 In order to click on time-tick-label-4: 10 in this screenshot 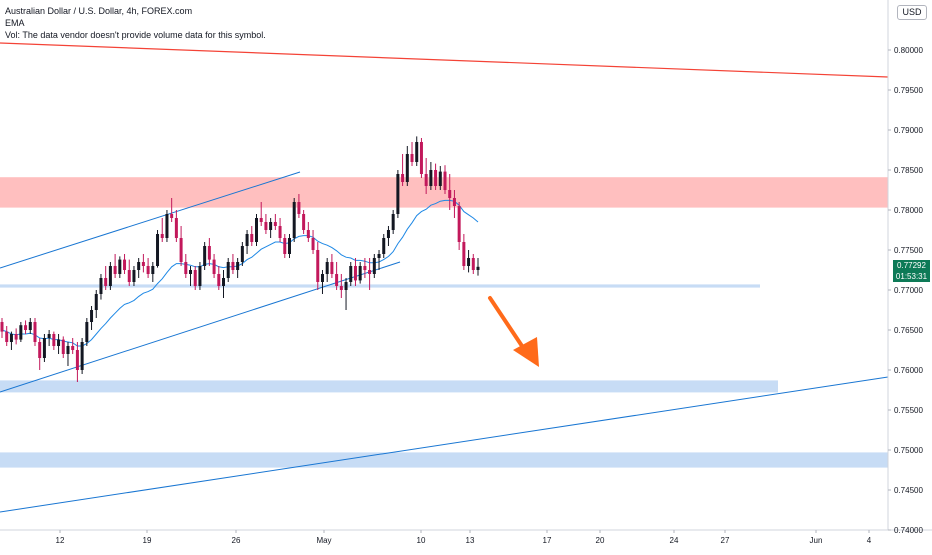, I will do `click(421, 540)`.